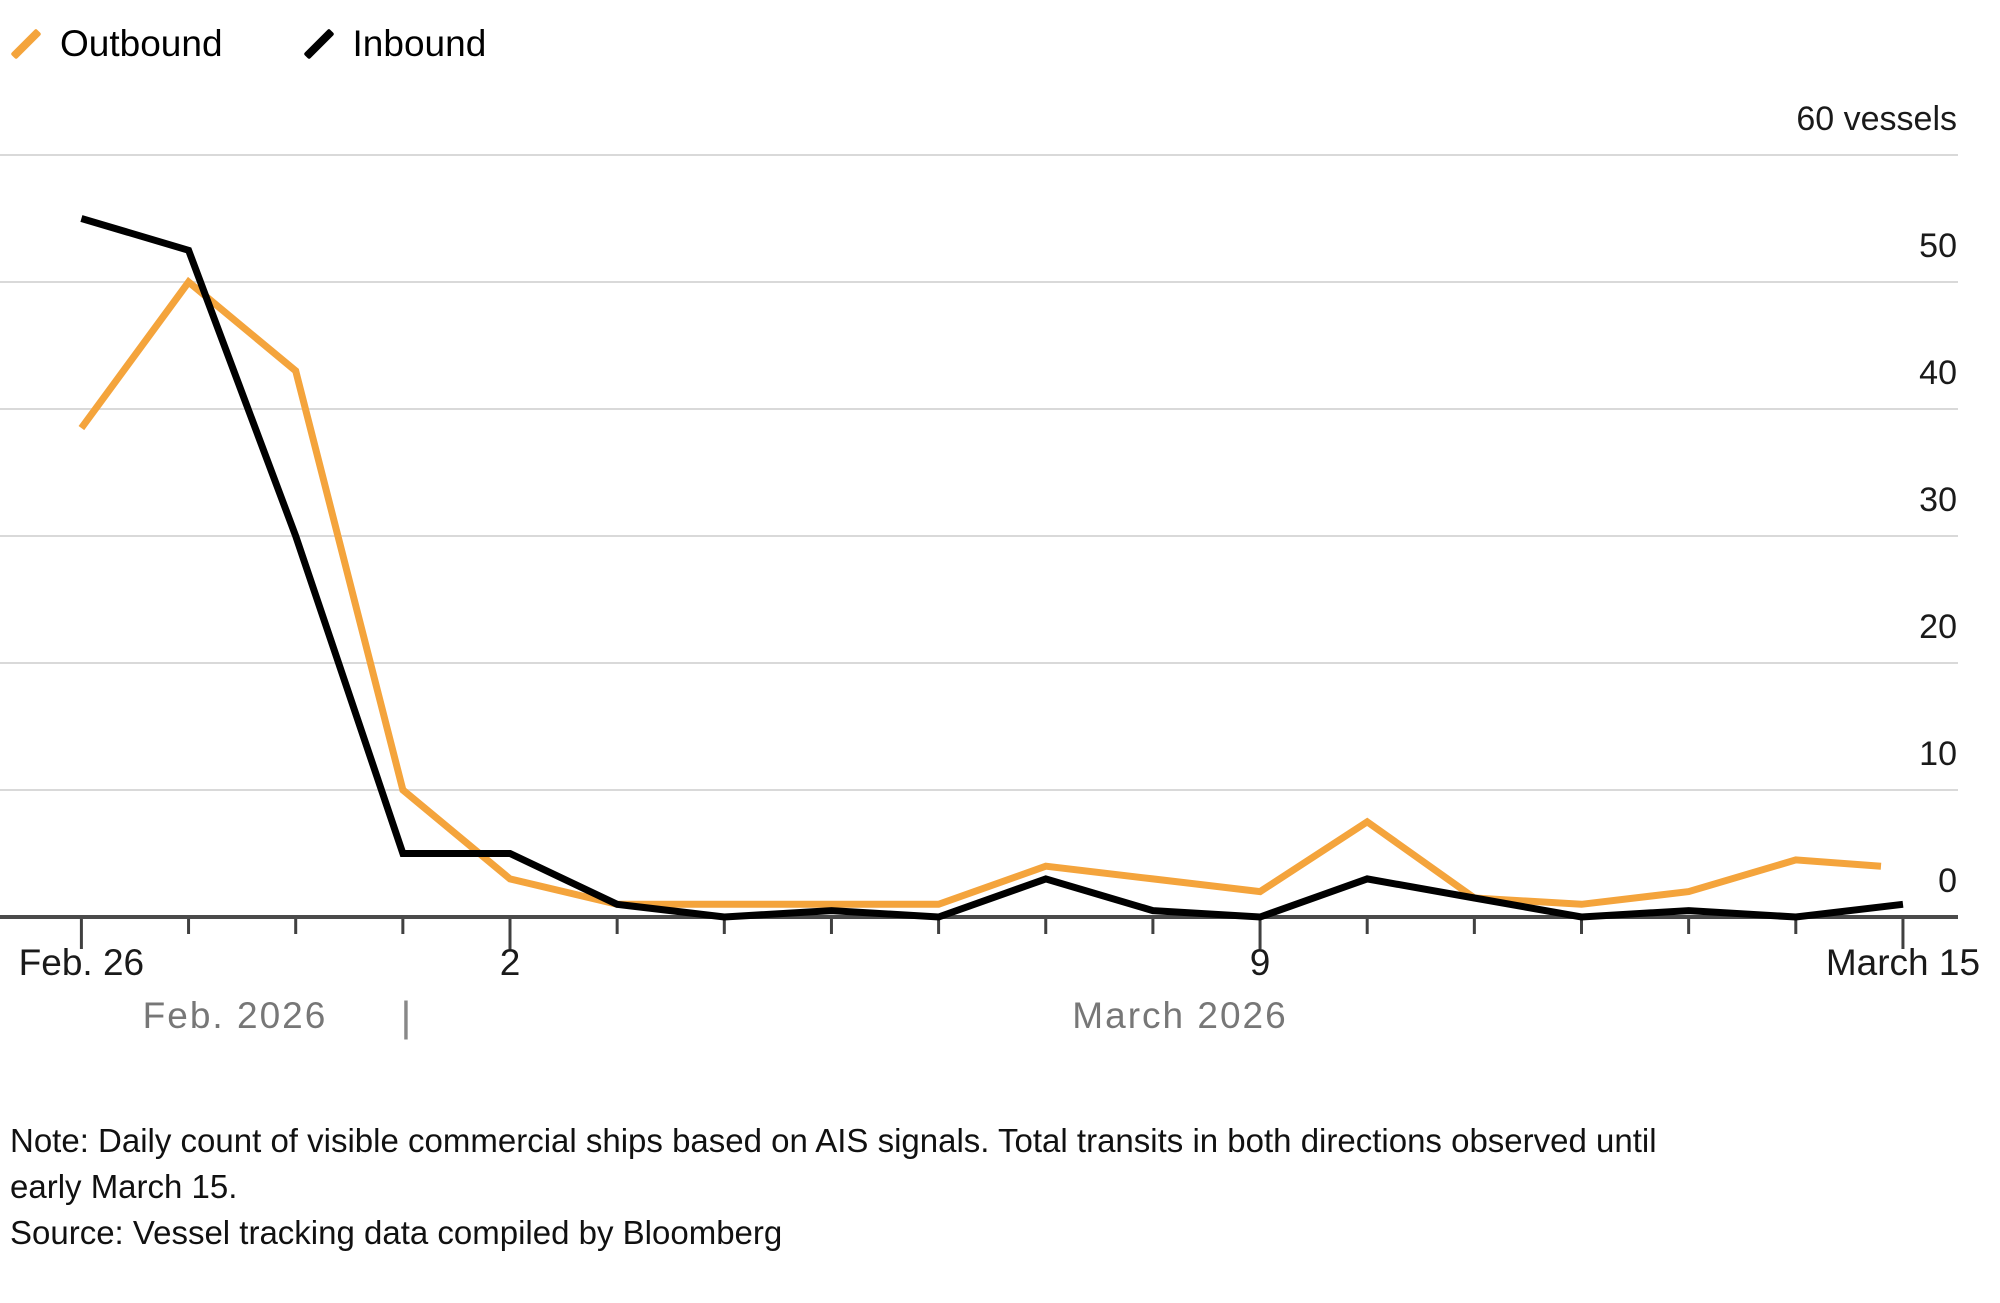  What do you see at coordinates (81, 962) in the screenshot?
I see `x-tick-label: Feb. 26` at bounding box center [81, 962].